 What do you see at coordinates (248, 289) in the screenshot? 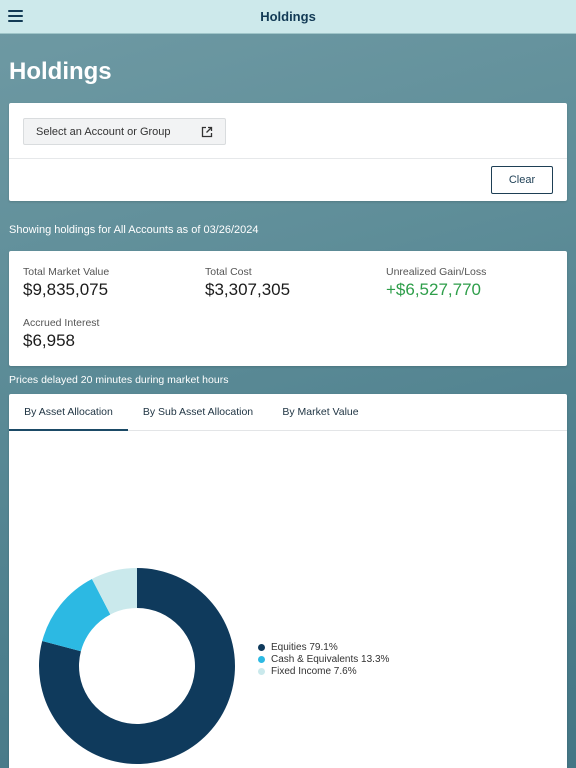
I see `total-cost-amount: $3,307,305` at bounding box center [248, 289].